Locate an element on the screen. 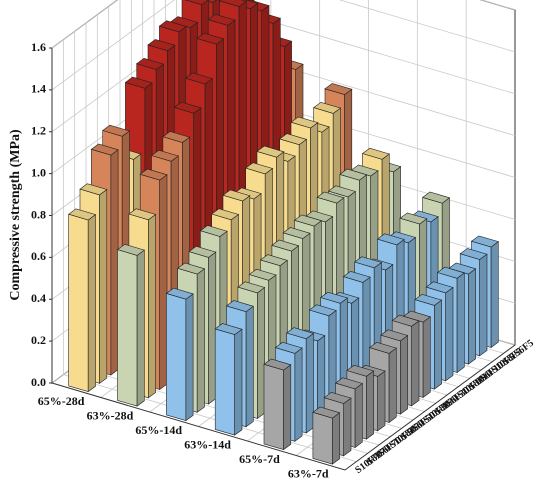 This screenshot has width=550, height=482. y-tick-label: 0.6 is located at coordinates (38, 256).